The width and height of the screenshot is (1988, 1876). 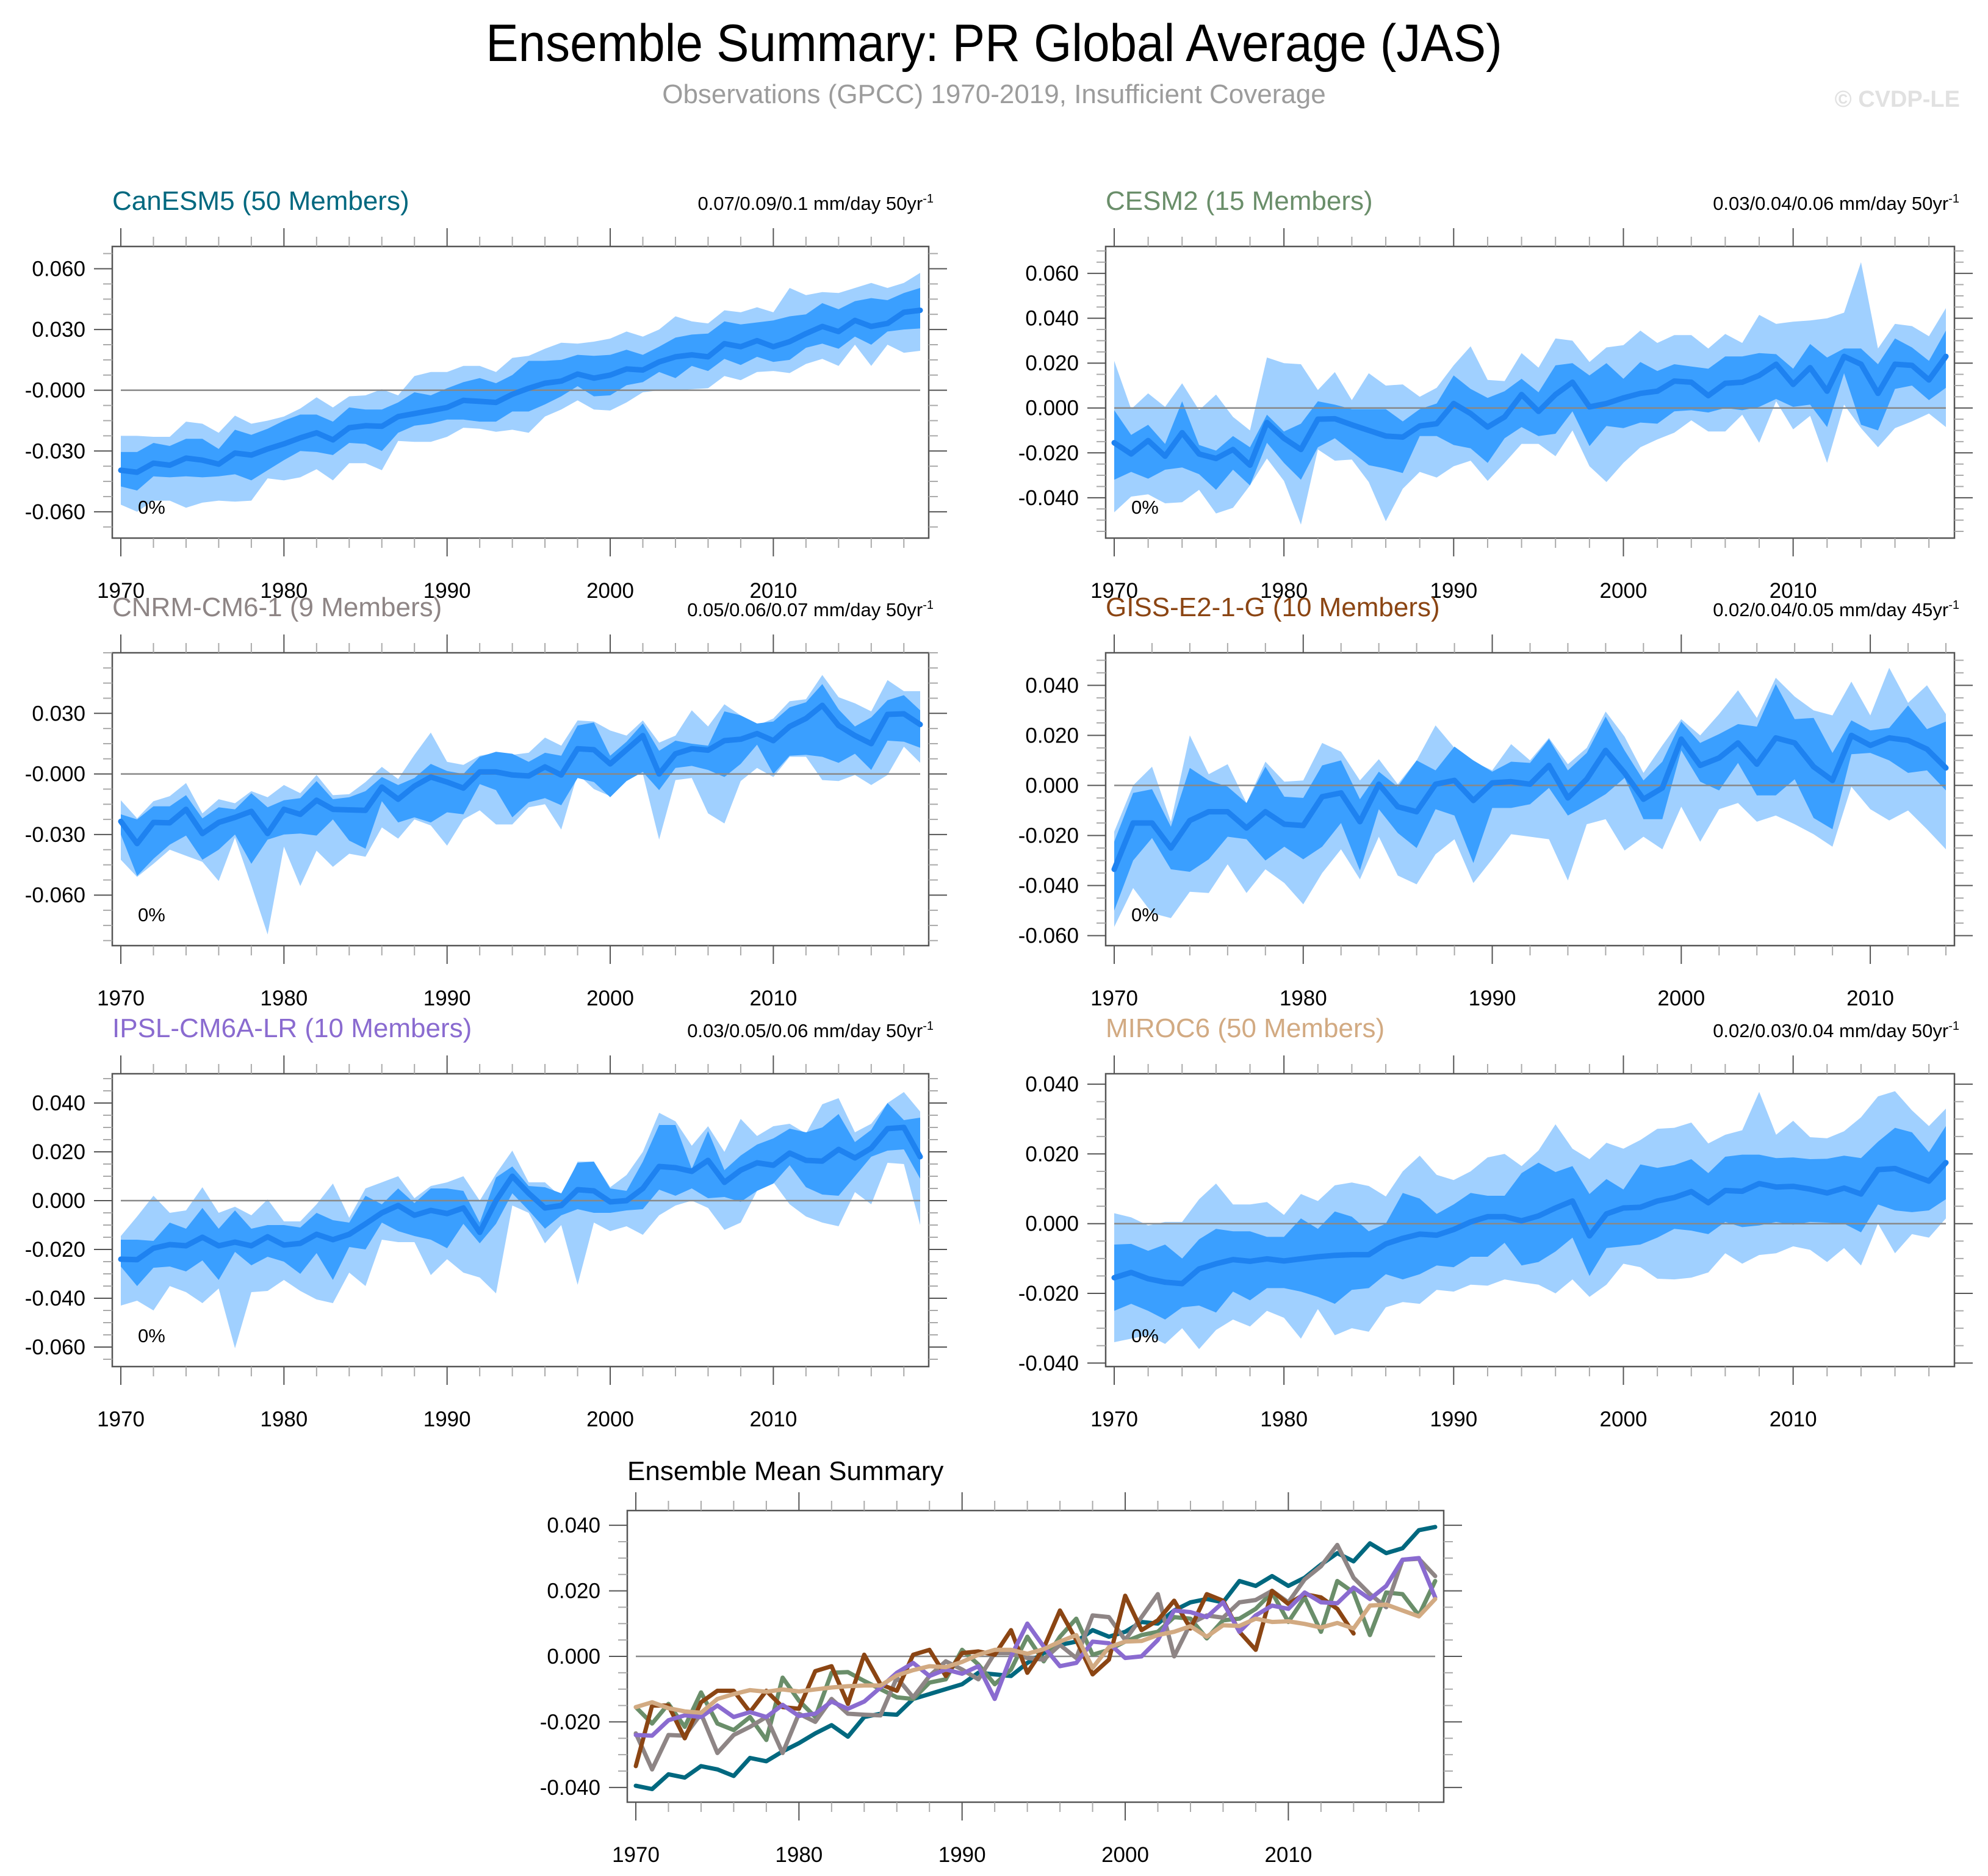 What do you see at coordinates (1035, 1656) in the screenshot?
I see `series-line-miroc6` at bounding box center [1035, 1656].